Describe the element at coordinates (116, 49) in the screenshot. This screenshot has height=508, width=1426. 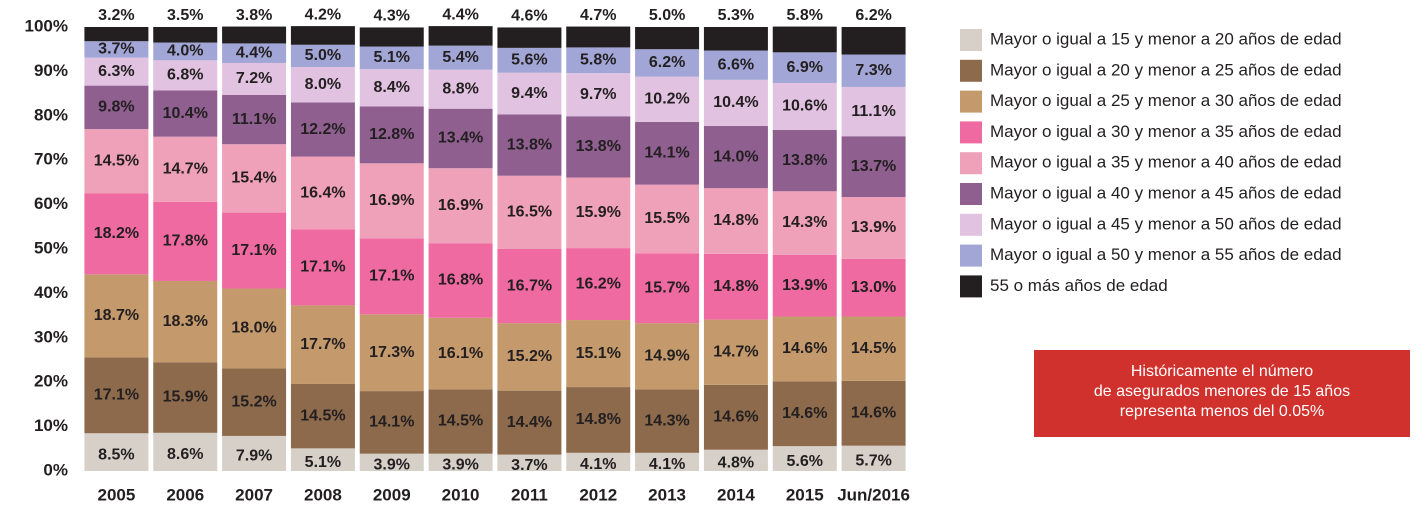
I see `data-label: 3.7%` at that location.